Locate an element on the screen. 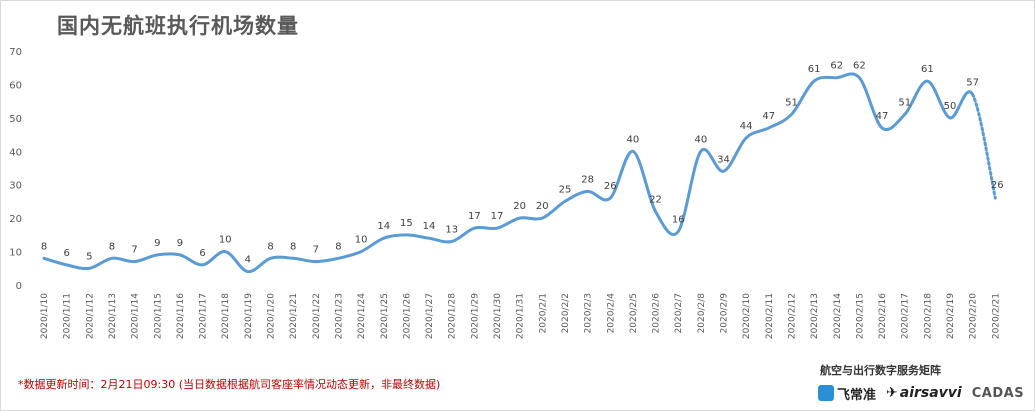 The width and height of the screenshot is (1035, 411). y-tick-label: 40 is located at coordinates (15, 152).